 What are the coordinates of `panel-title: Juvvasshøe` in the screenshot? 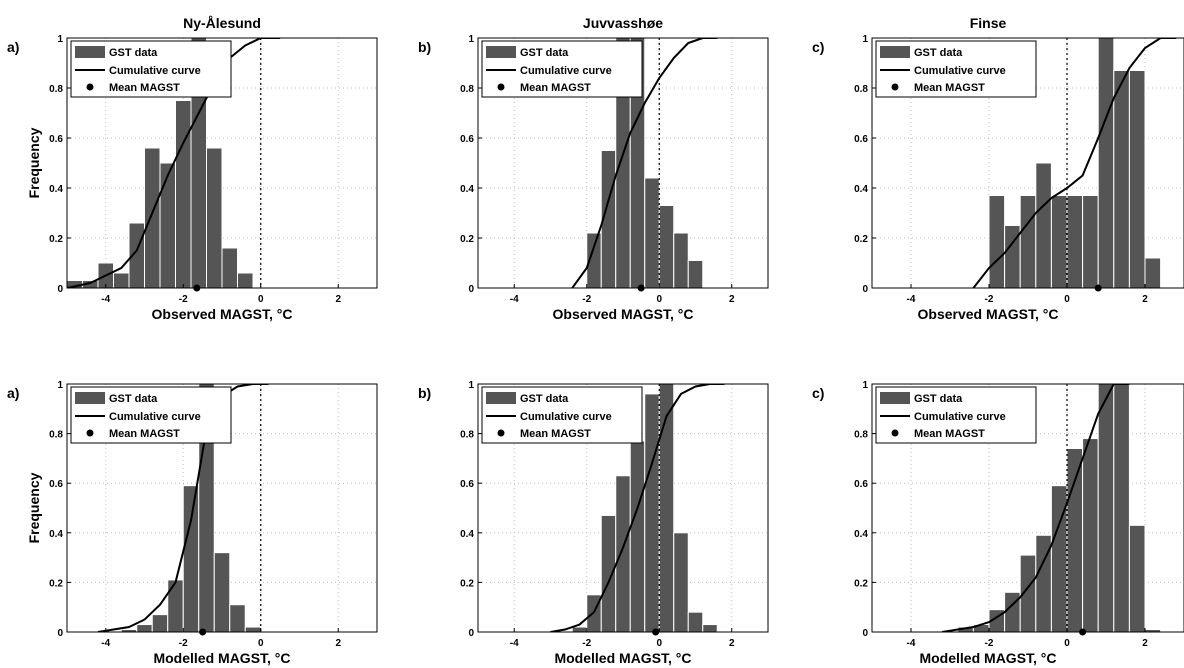 It's located at (623, 23).